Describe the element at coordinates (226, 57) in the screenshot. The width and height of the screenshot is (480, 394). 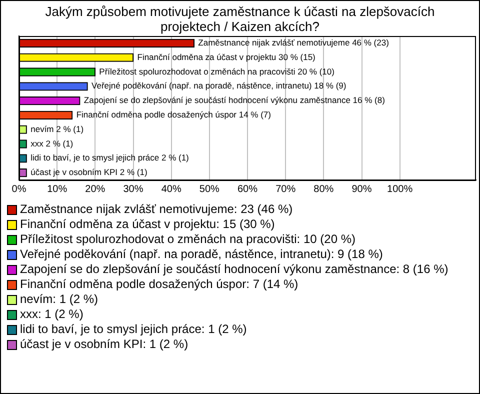
I see `data-label: Finanční odměna za účast v projektu 30 % (15)` at that location.